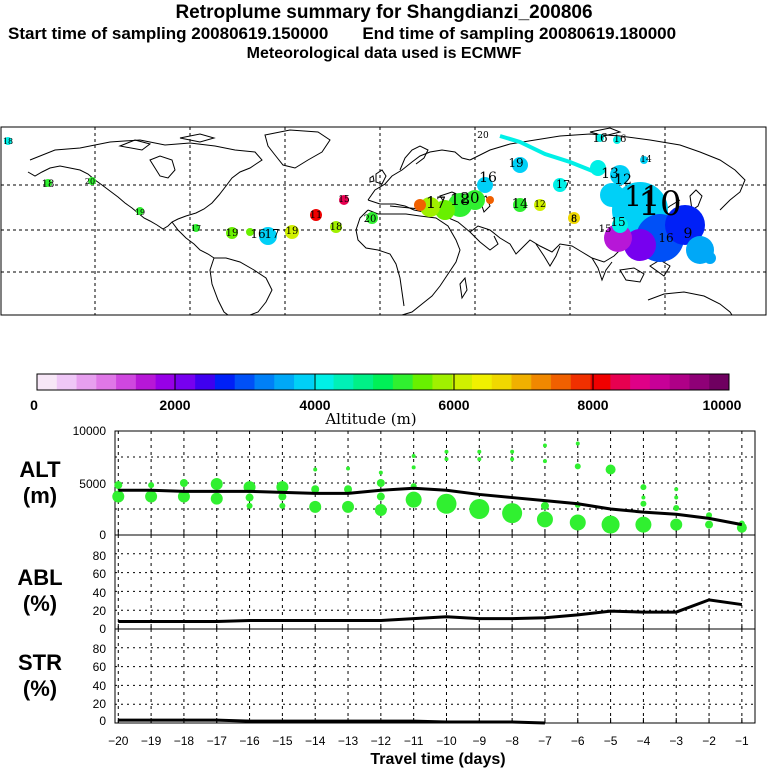 Image resolution: width=768 pixels, height=768 pixels. What do you see at coordinates (331, 721) in the screenshot?
I see `str-line` at bounding box center [331, 721].